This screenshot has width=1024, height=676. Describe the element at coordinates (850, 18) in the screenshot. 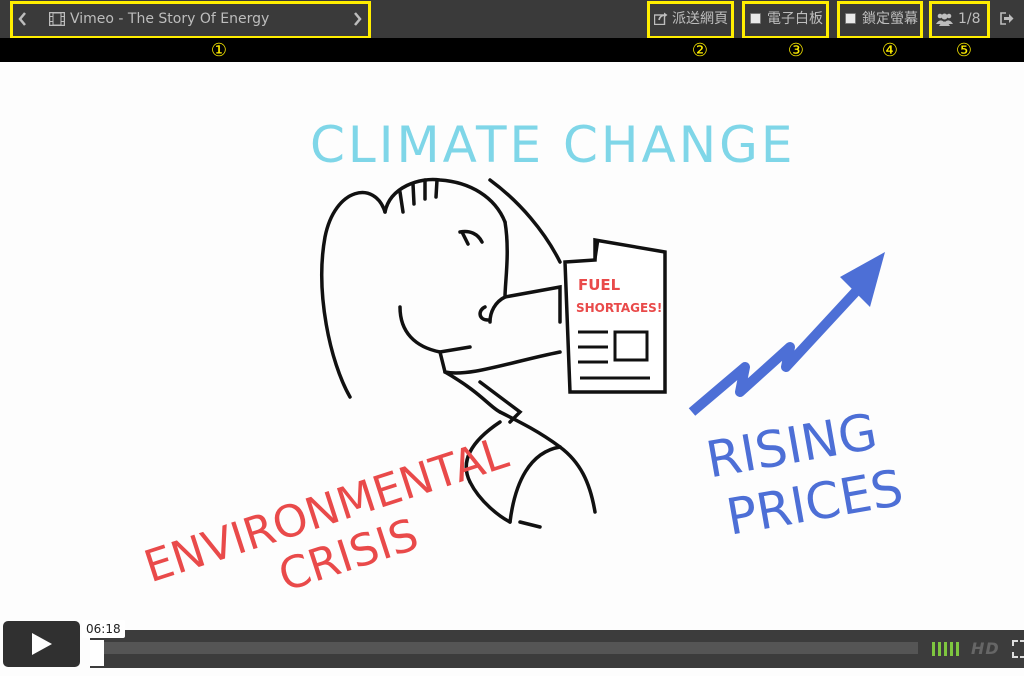

I see `lock-screen-checkbox` at that location.